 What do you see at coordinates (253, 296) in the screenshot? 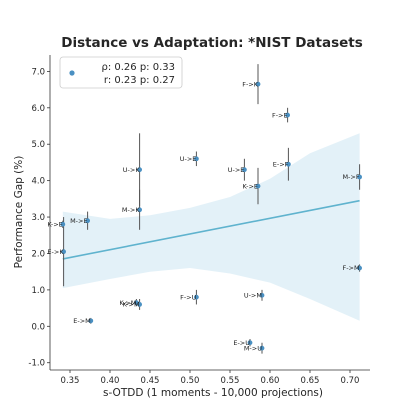
I see `data-point-label: U->M` at bounding box center [253, 296].